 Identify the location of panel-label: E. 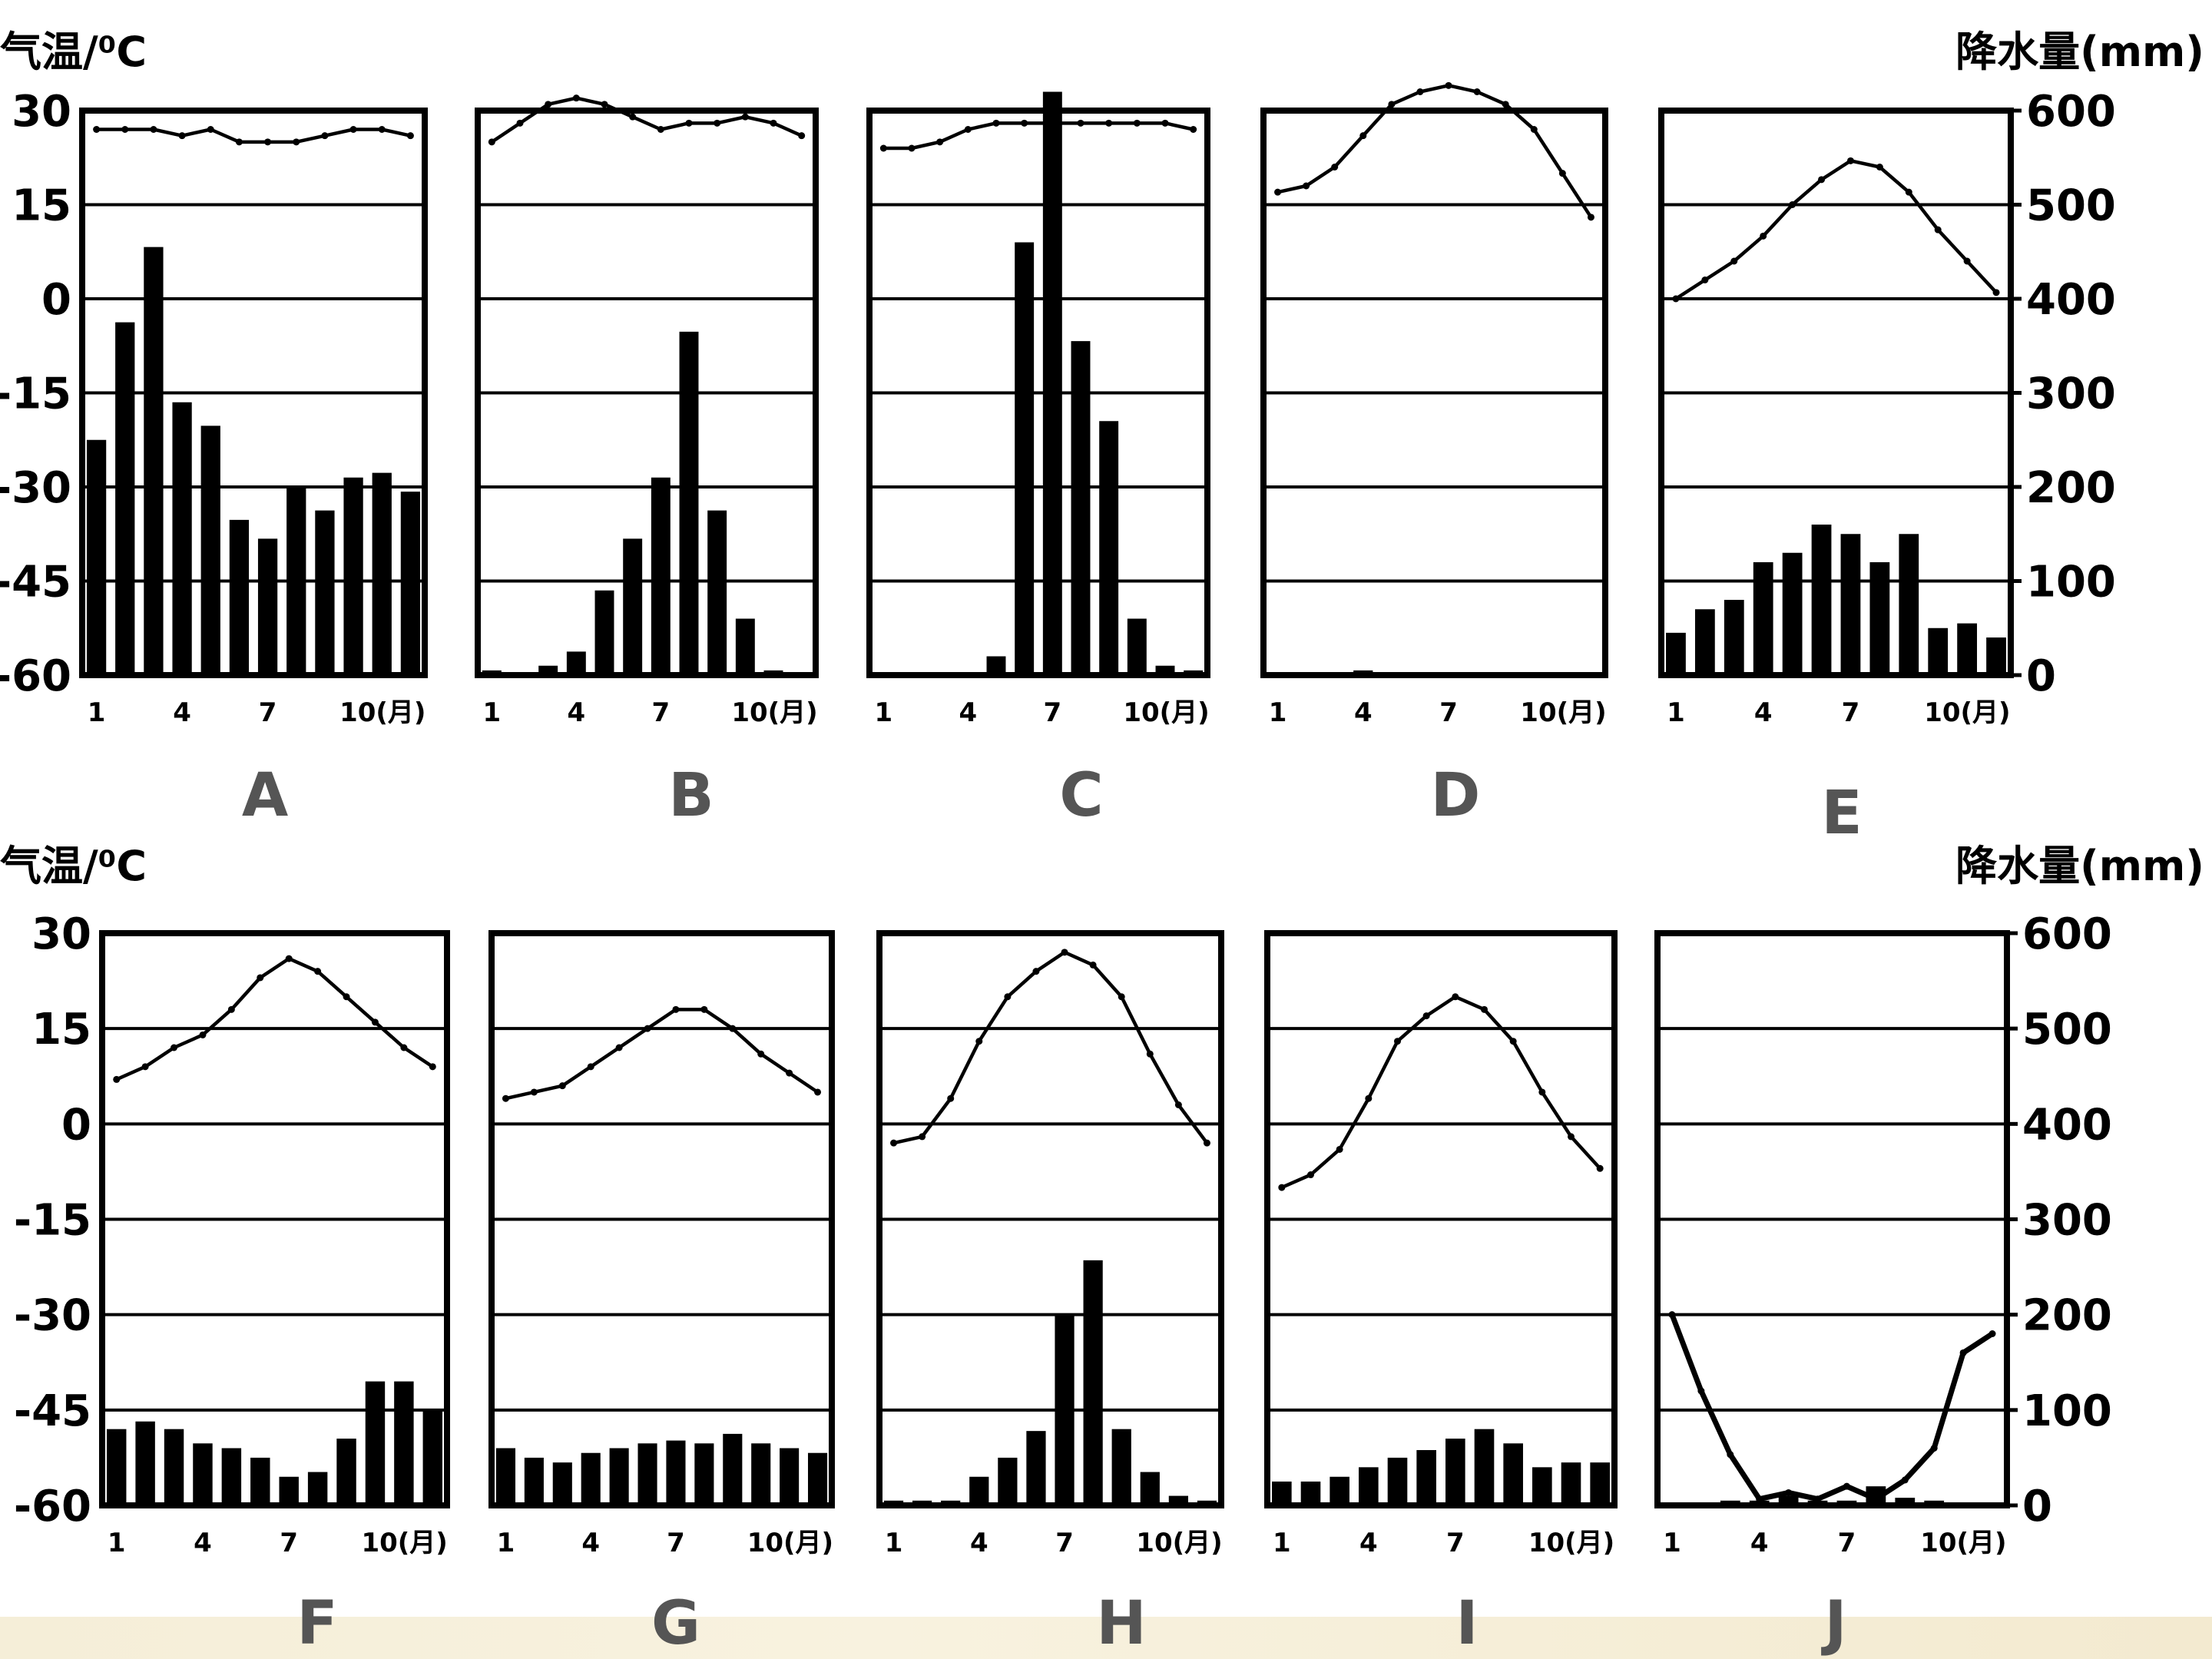
(1842, 813).